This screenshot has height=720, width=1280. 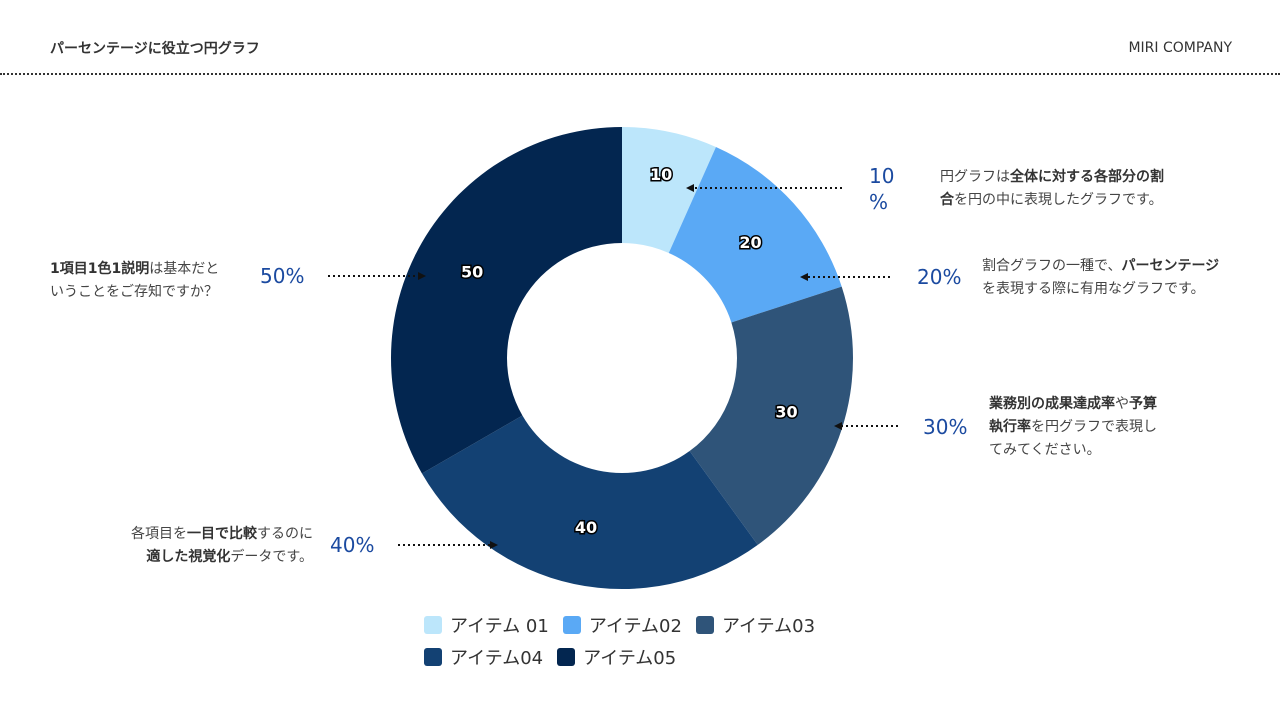 I want to click on legend-label: アイテム 01, so click(x=499, y=626).